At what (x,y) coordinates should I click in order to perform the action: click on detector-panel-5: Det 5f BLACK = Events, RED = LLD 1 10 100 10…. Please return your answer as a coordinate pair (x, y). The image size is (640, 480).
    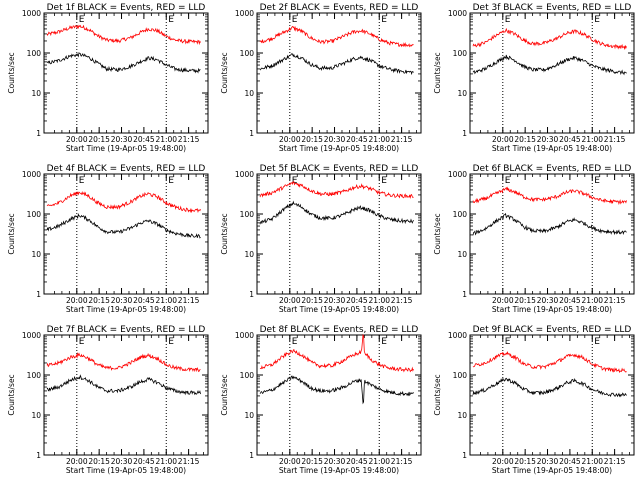
    Looking at the image, I should click on (321, 239).